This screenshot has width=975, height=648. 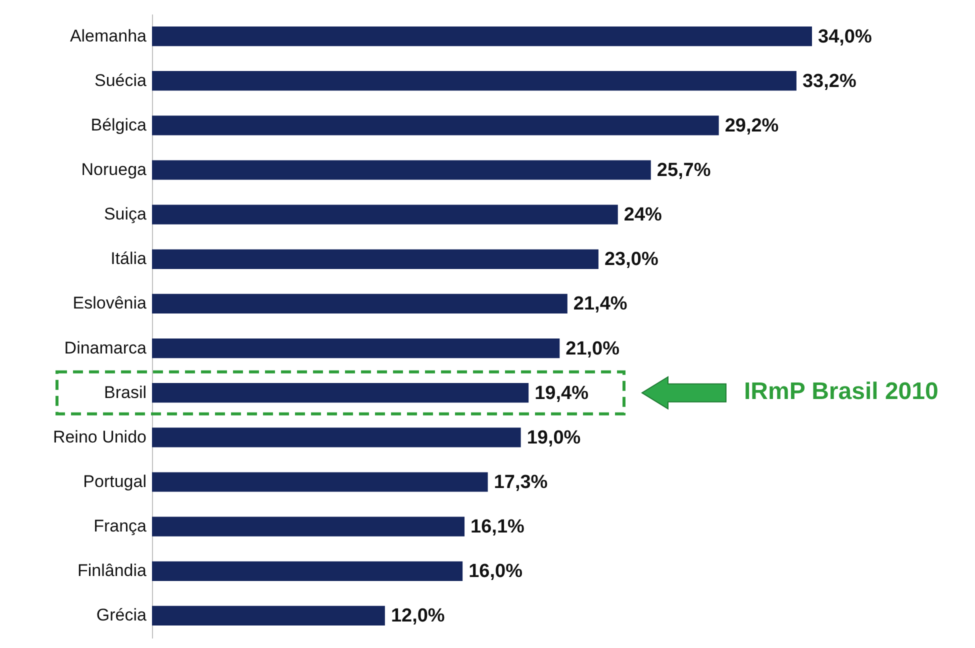 What do you see at coordinates (417, 616) in the screenshot?
I see `data-label: 12,0%` at bounding box center [417, 616].